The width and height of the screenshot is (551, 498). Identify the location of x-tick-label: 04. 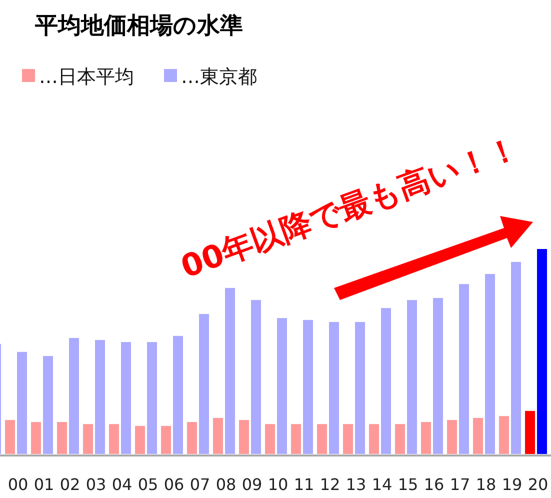
(122, 484).